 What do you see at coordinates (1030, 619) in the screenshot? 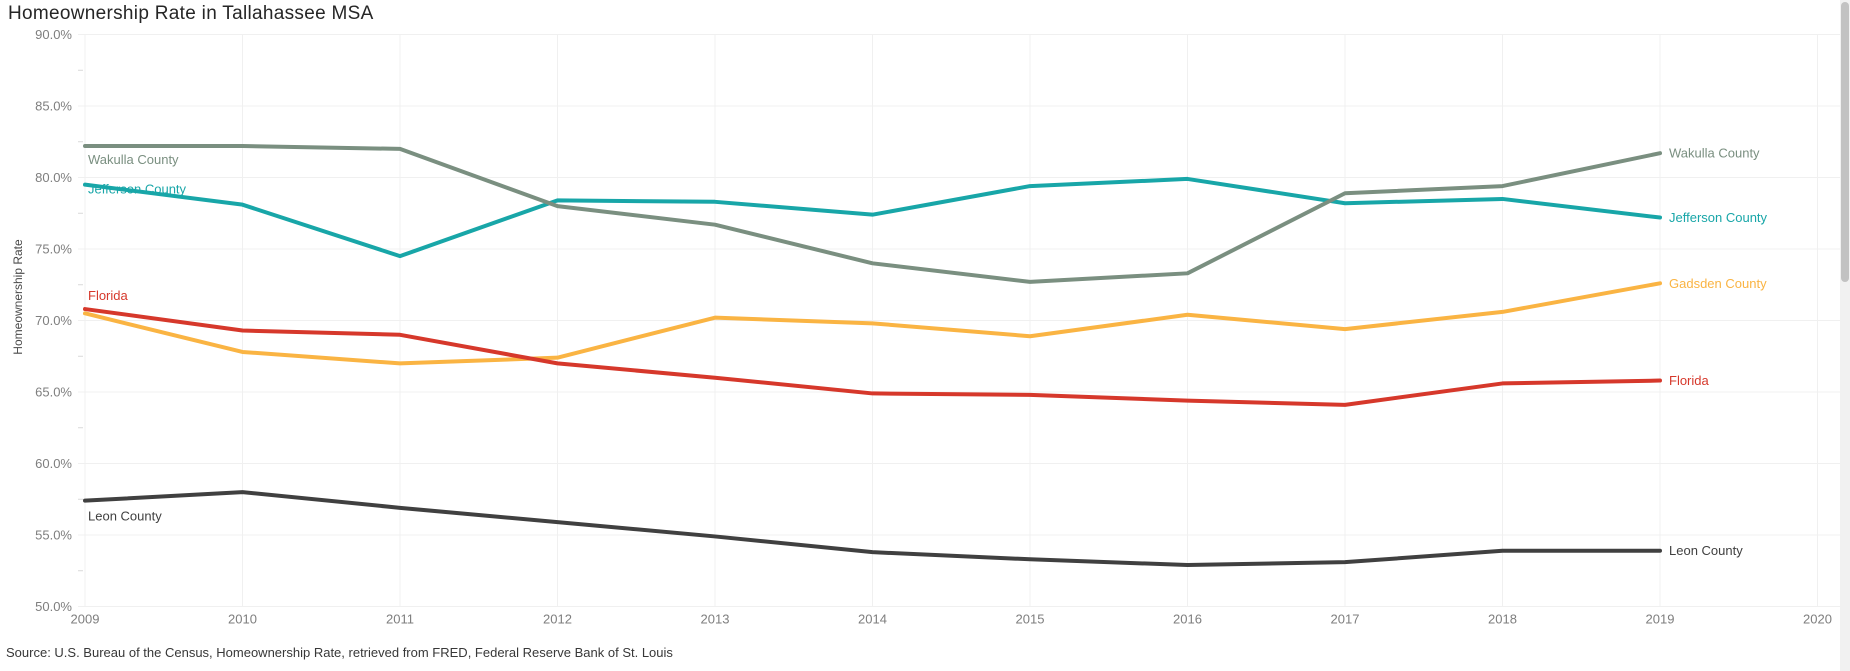
I see `x-tick-label: 2015` at bounding box center [1030, 619].